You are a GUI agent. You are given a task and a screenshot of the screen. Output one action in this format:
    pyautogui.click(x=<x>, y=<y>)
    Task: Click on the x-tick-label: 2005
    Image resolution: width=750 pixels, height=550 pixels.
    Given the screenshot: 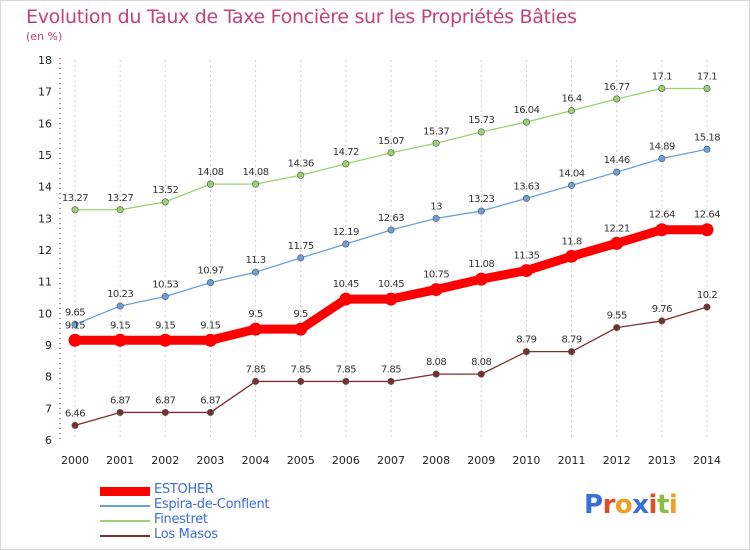 What is the action you would take?
    pyautogui.click(x=301, y=460)
    